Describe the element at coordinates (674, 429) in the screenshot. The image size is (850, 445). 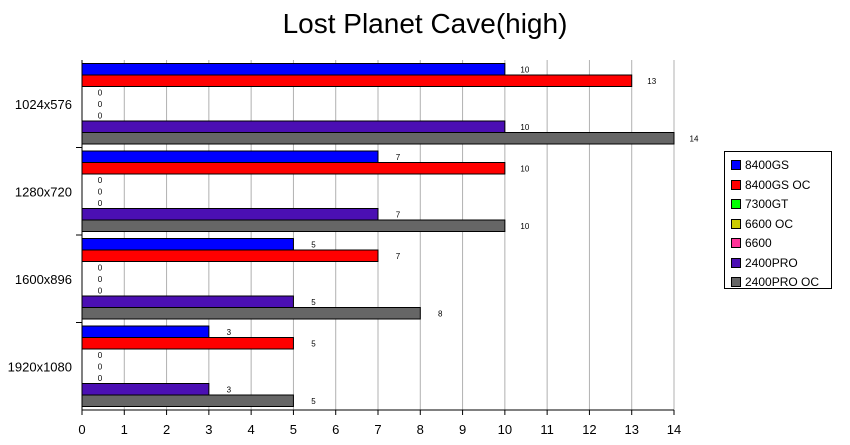
I see `x-tick-label: 14` at that location.